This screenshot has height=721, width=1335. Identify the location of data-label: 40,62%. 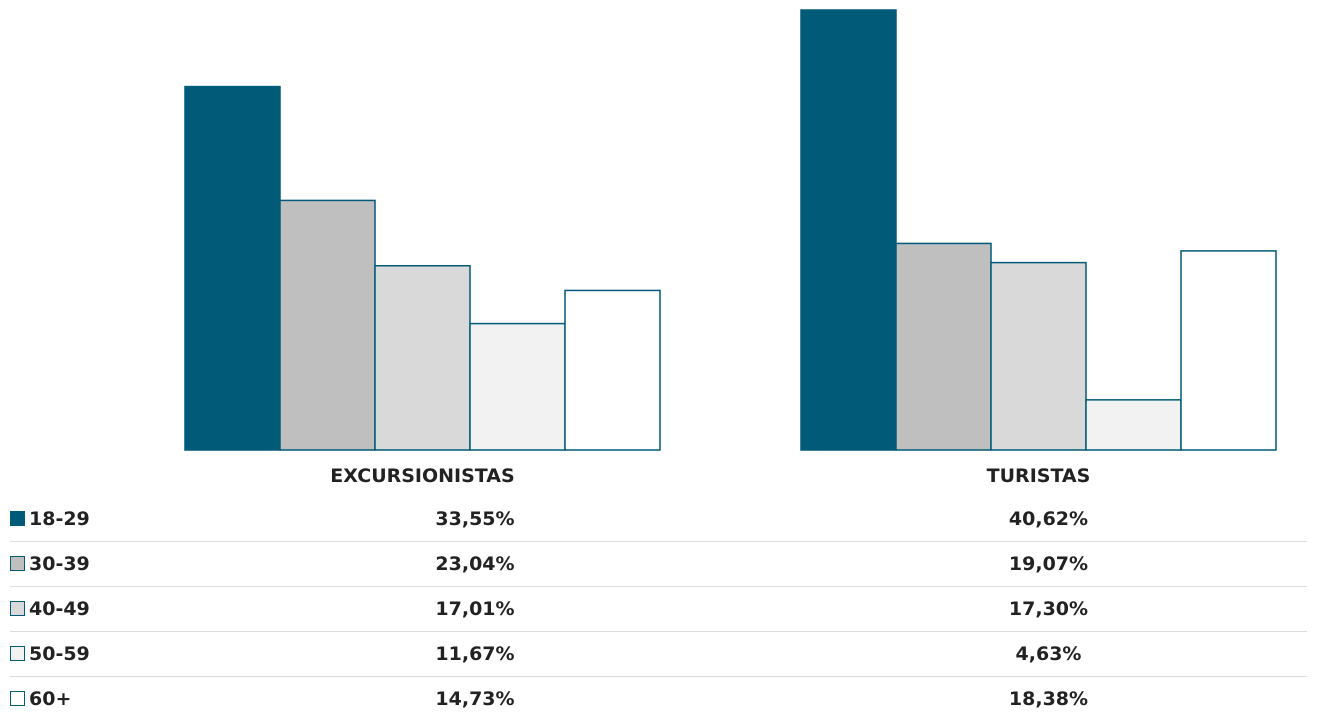
(1048, 519).